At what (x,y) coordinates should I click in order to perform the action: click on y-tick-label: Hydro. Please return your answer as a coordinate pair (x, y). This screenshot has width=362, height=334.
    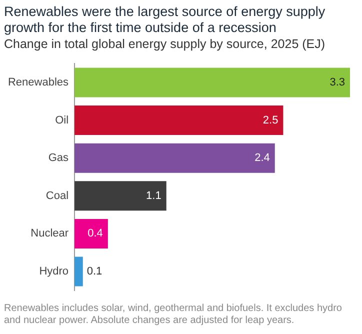
    Looking at the image, I should click on (54, 272).